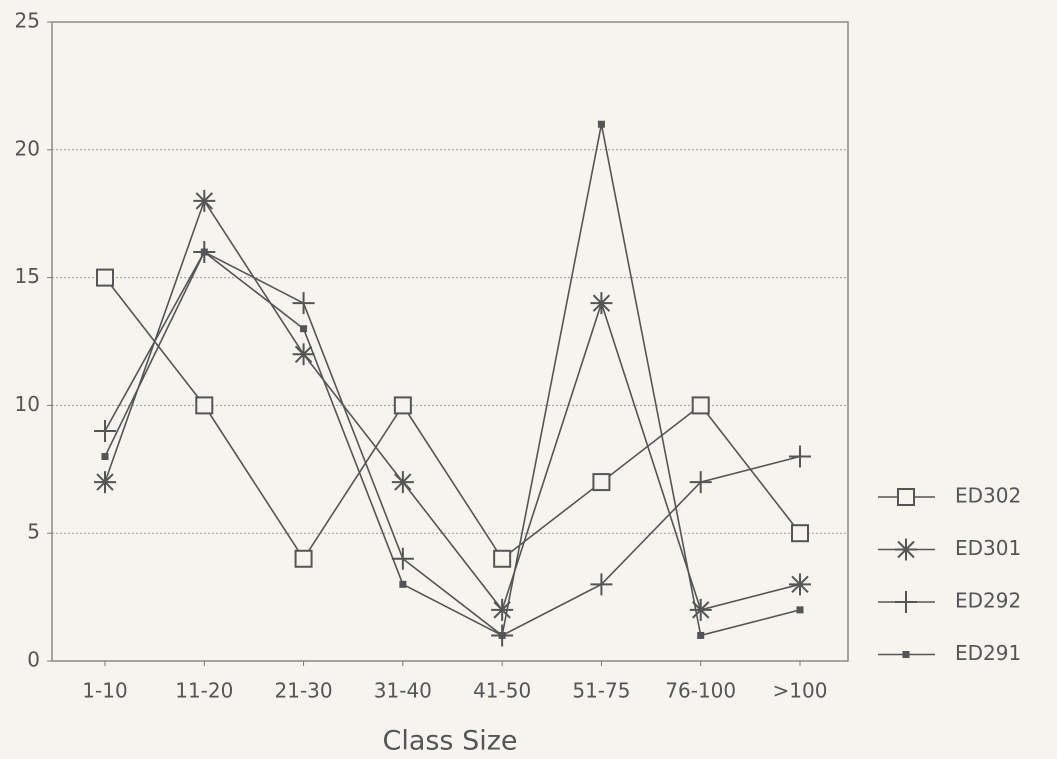 The height and width of the screenshot is (759, 1057). I want to click on y-tick-label: 10, so click(27, 404).